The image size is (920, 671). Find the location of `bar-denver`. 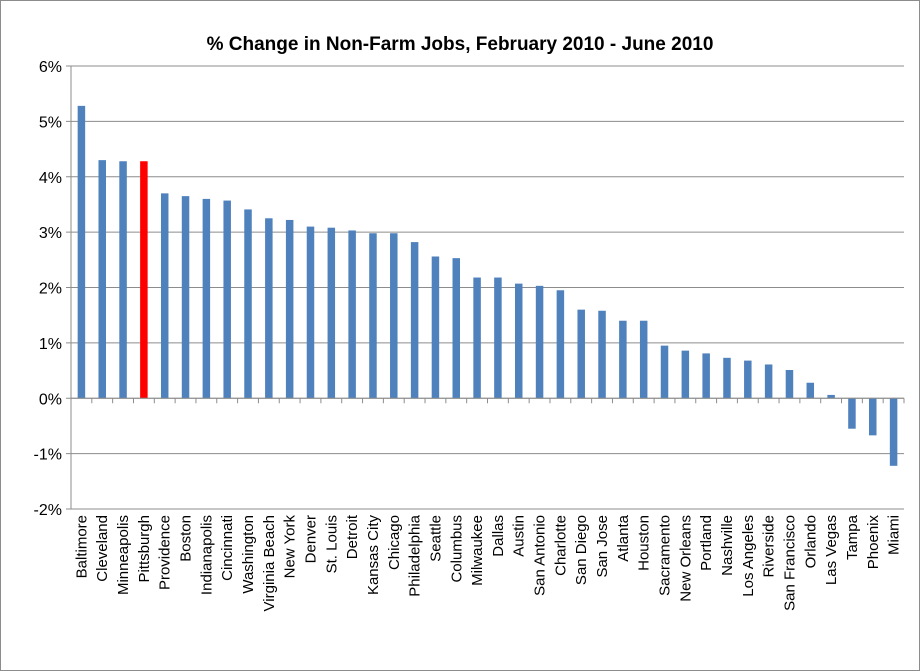

bar-denver is located at coordinates (310, 312).